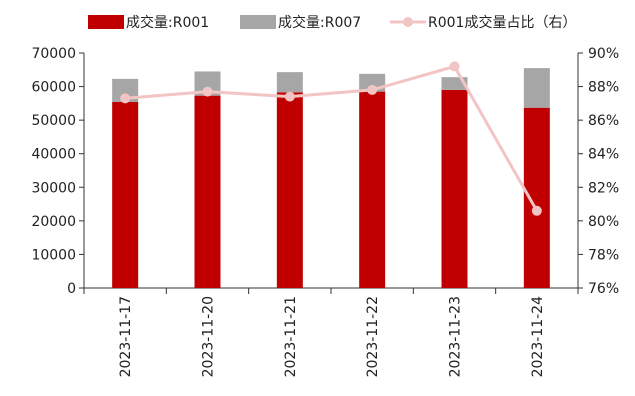  What do you see at coordinates (291, 336) in the screenshot?
I see `x-tick-label: 2023-11-21` at bounding box center [291, 336].